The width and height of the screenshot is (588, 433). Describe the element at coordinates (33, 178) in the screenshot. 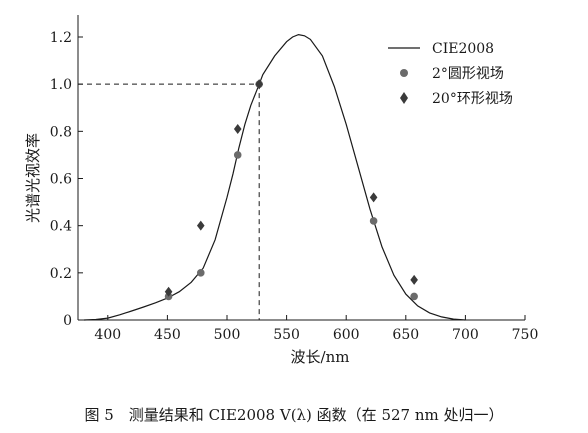

I see `y-axis-label: 光谱光视效率` at that location.